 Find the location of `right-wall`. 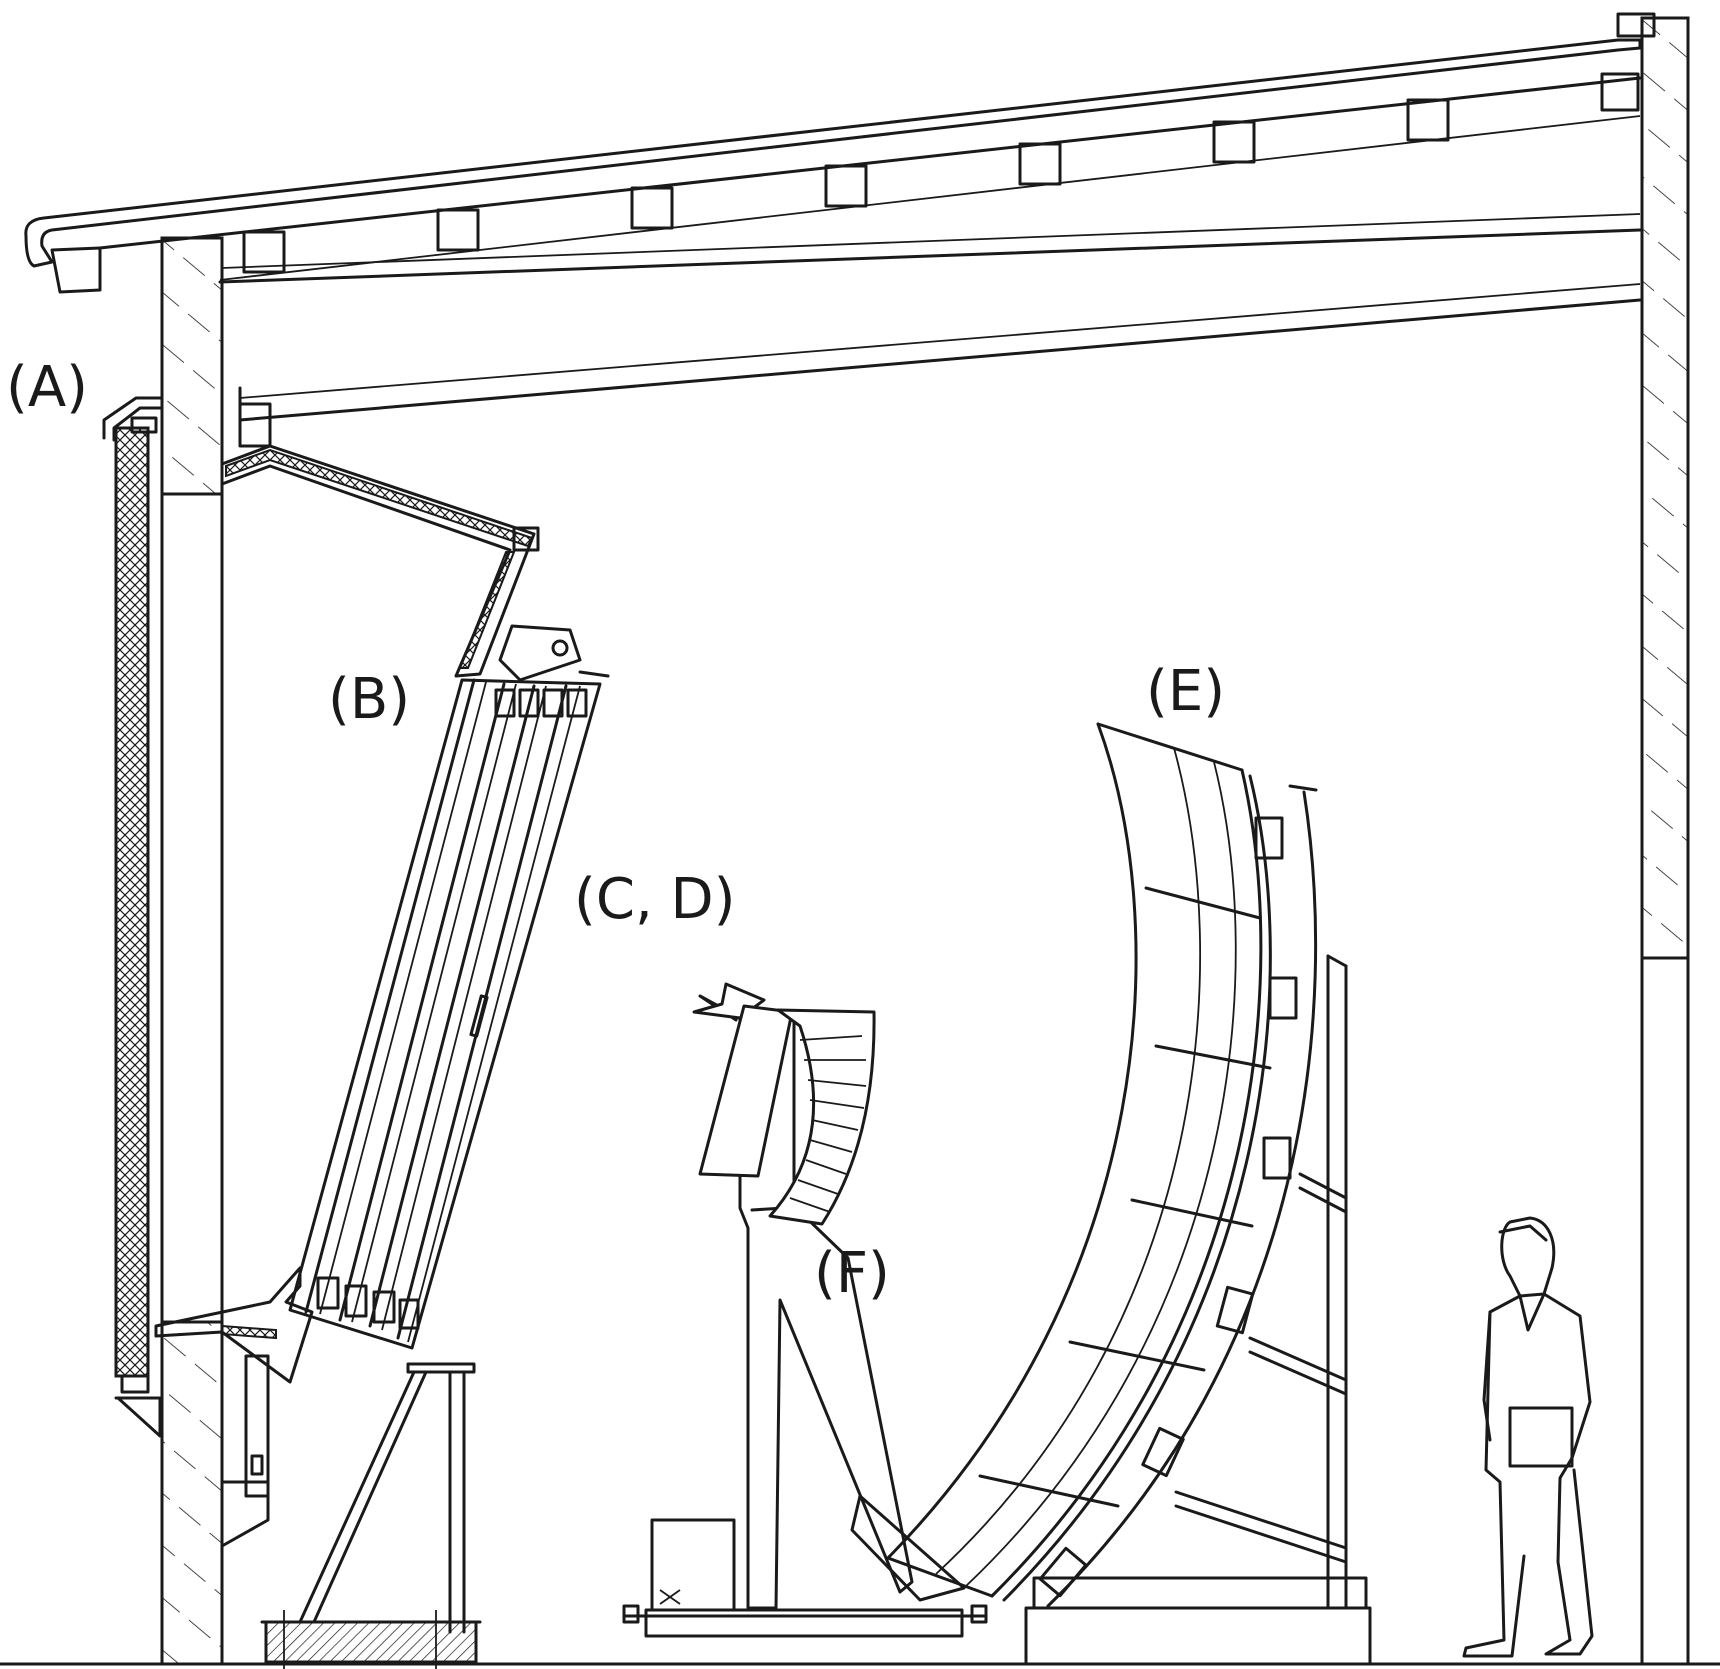

right-wall is located at coordinates (1665, 841).